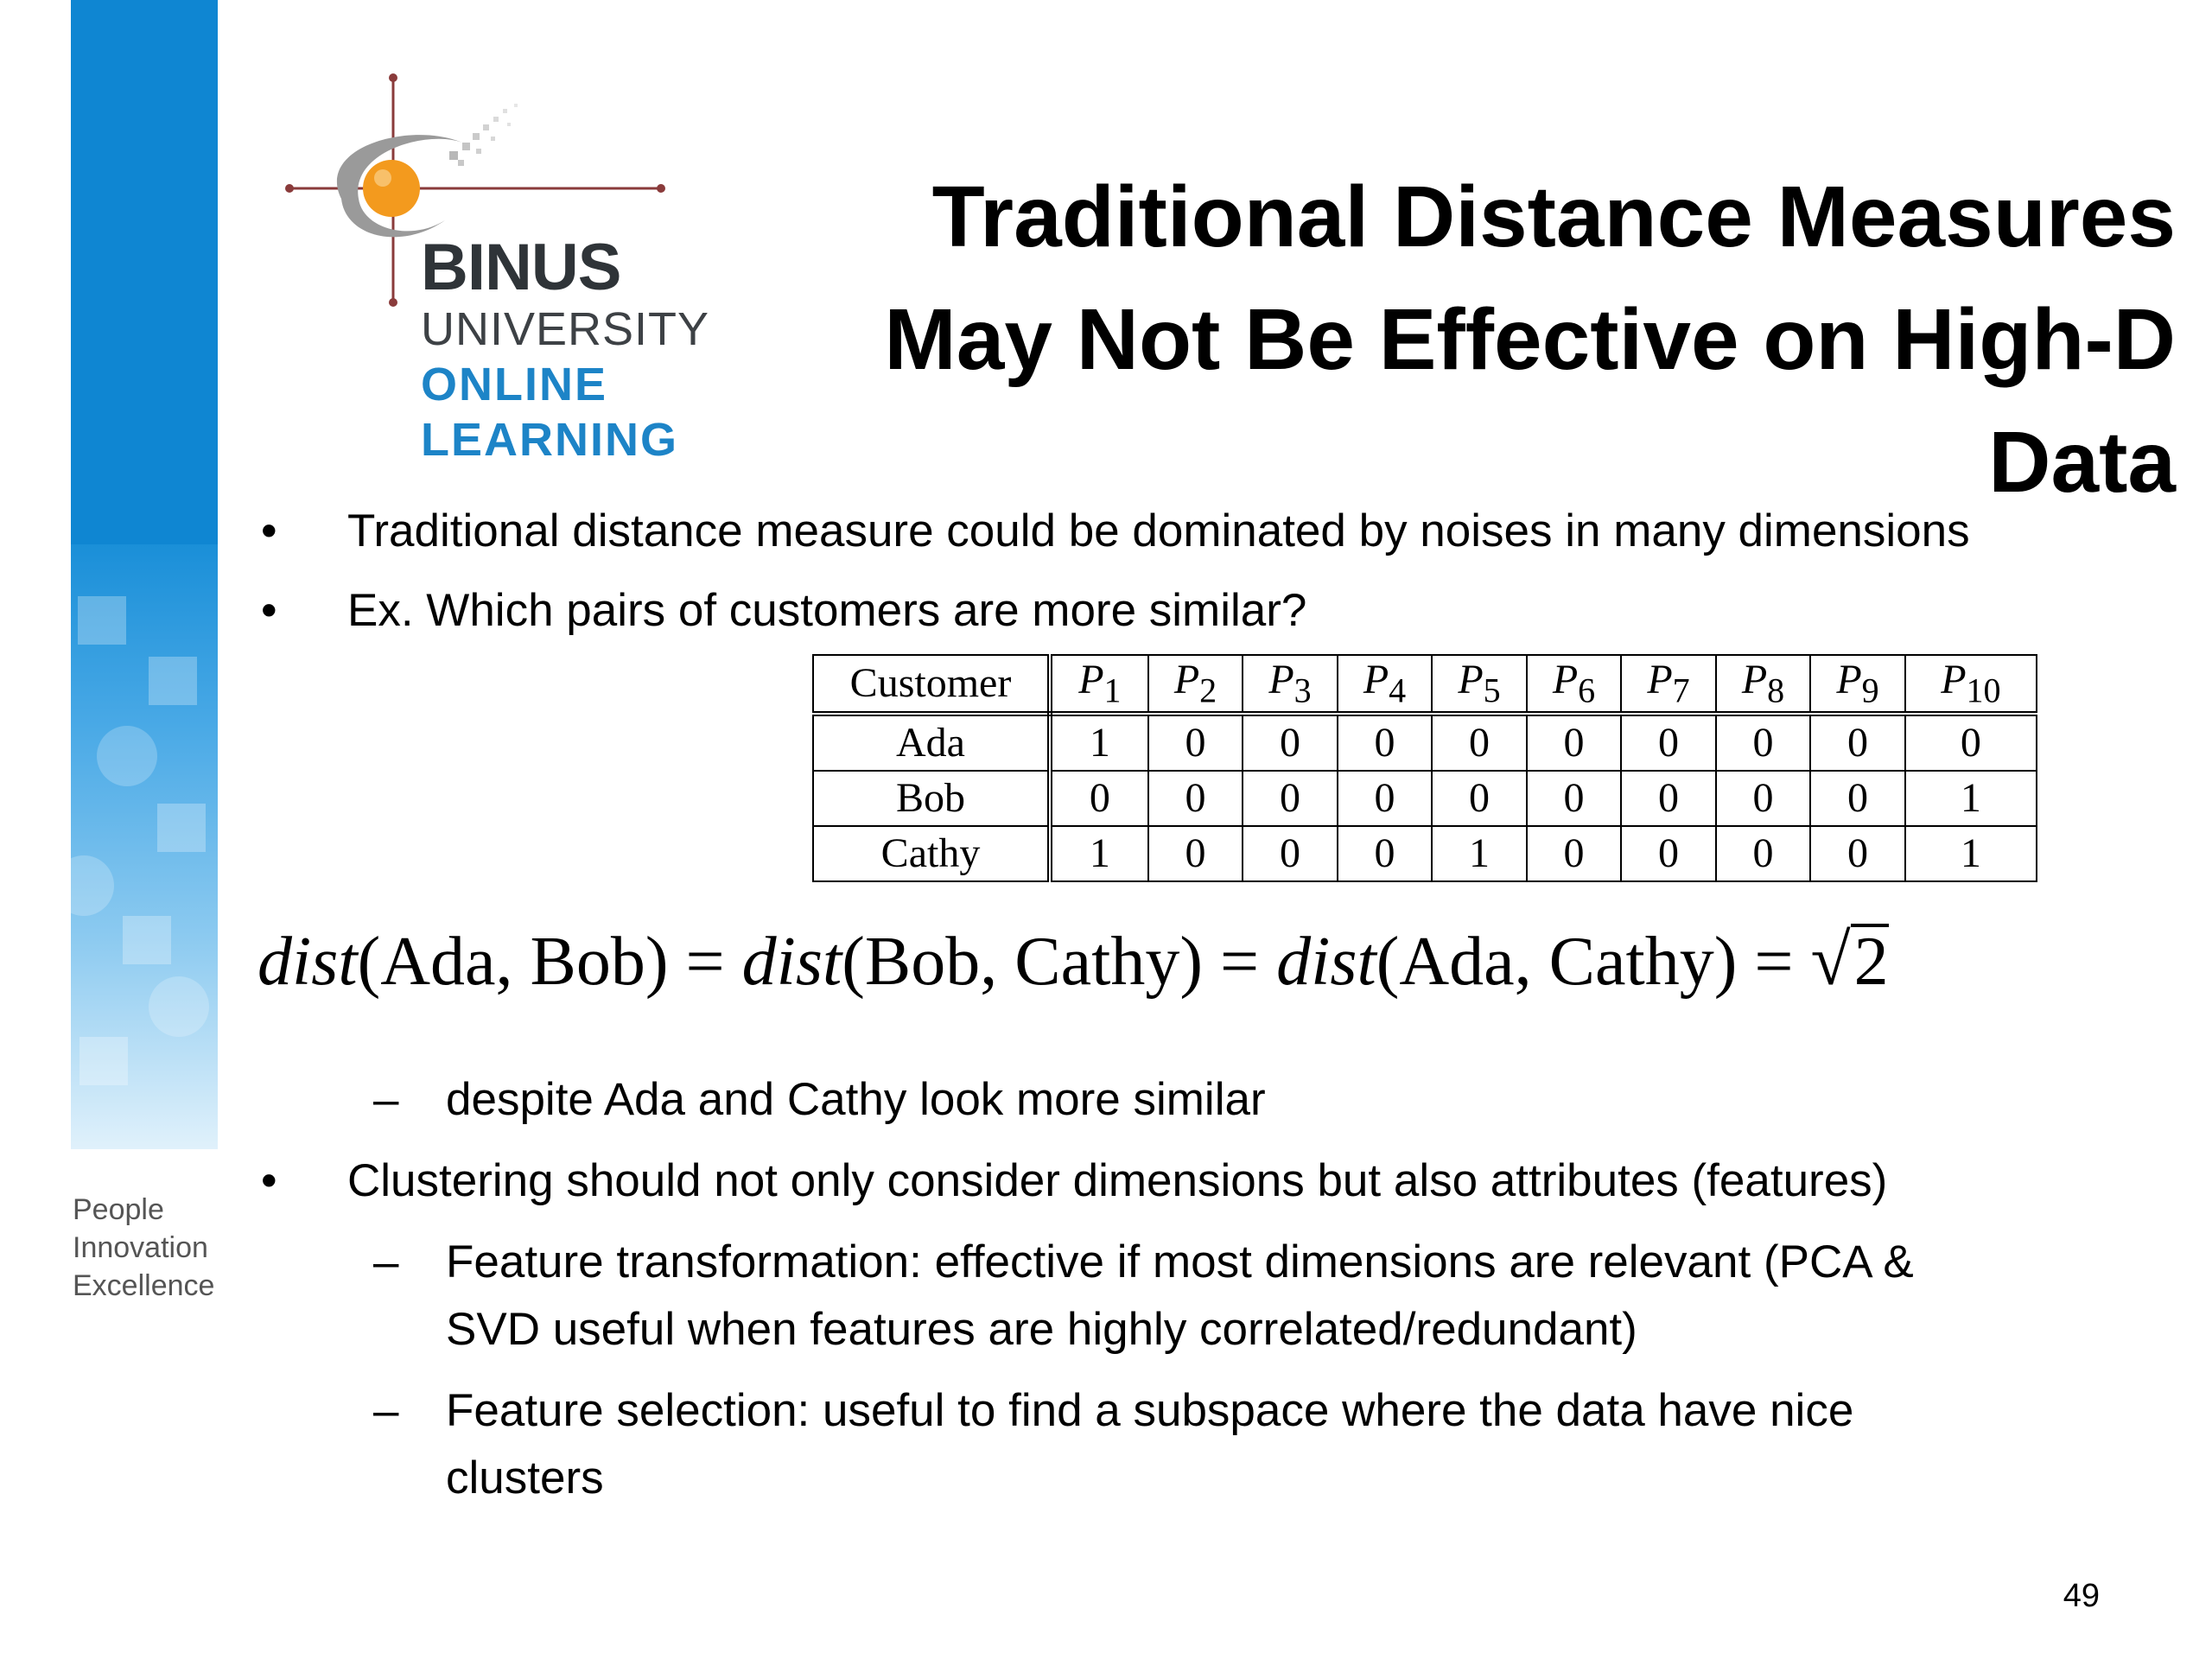 The height and width of the screenshot is (1659, 2212). What do you see at coordinates (118, 1209) in the screenshot?
I see `tagline-line: People` at bounding box center [118, 1209].